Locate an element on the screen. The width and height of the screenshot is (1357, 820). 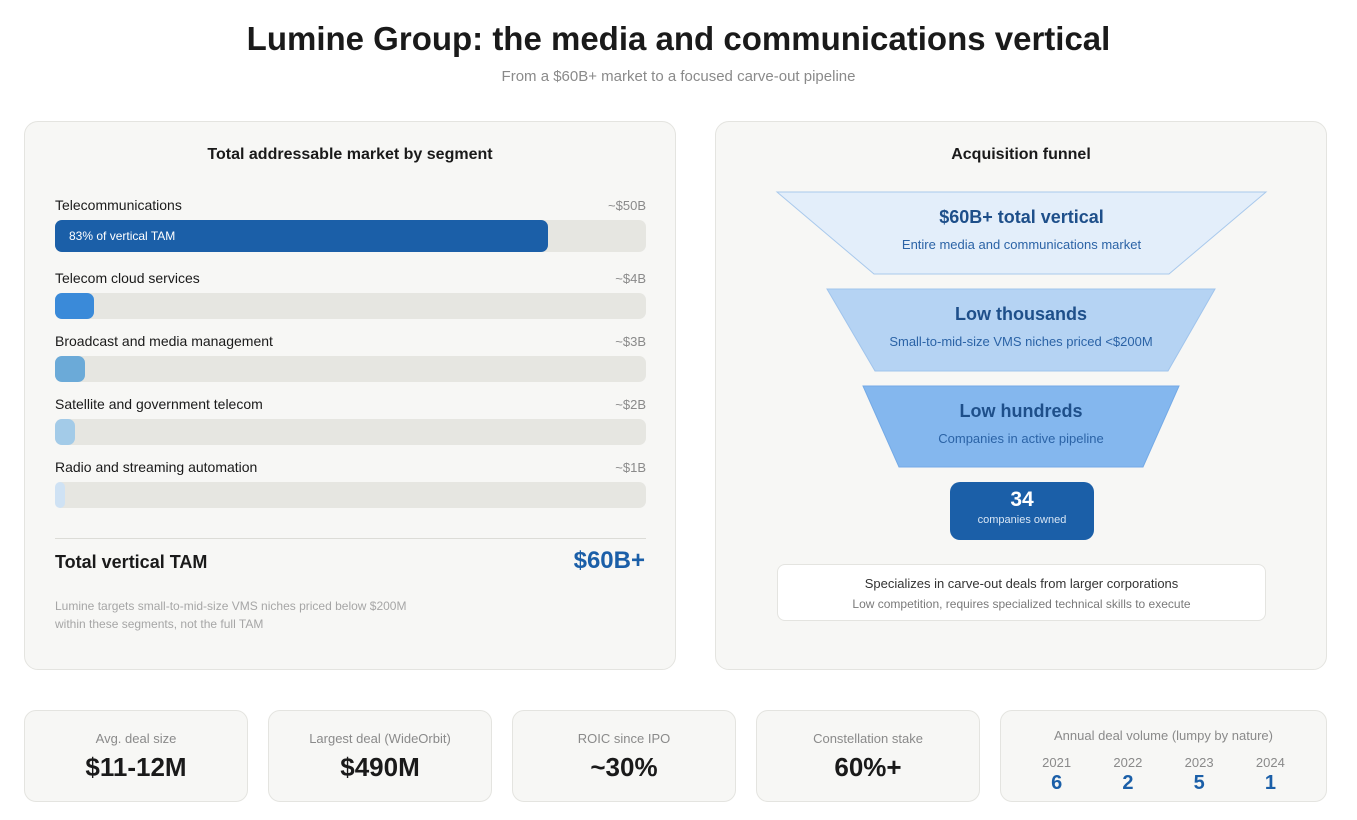
tam-segment-value: ~$2B is located at coordinates (630, 404).